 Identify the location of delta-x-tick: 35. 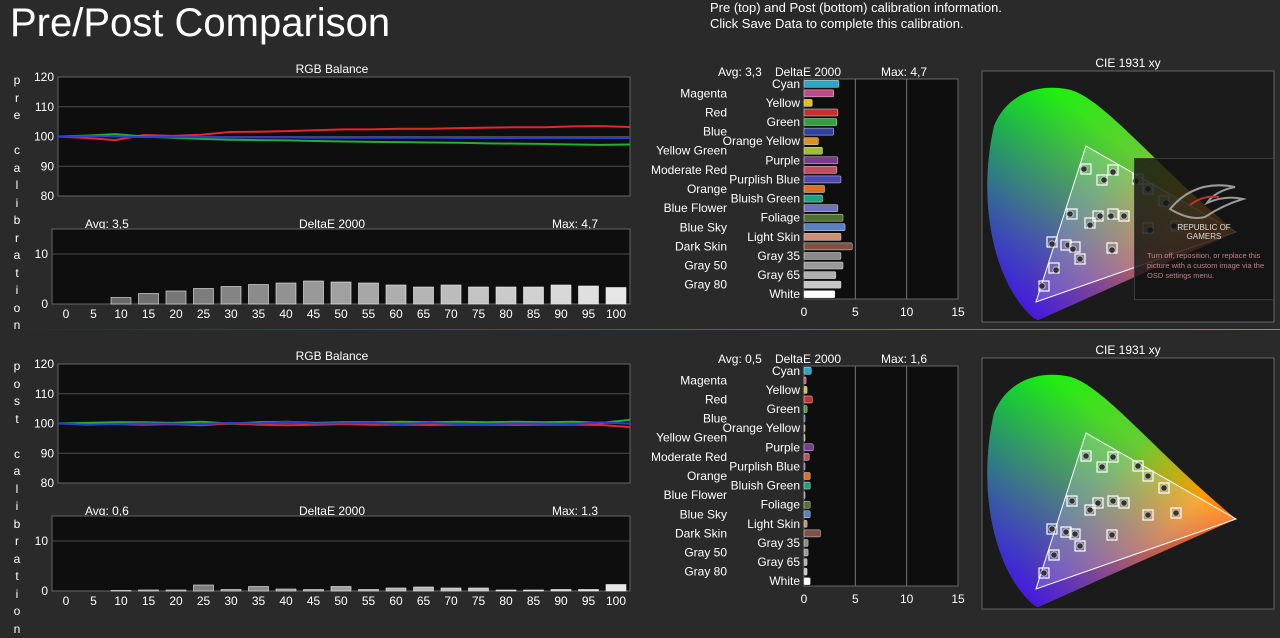
(259, 314).